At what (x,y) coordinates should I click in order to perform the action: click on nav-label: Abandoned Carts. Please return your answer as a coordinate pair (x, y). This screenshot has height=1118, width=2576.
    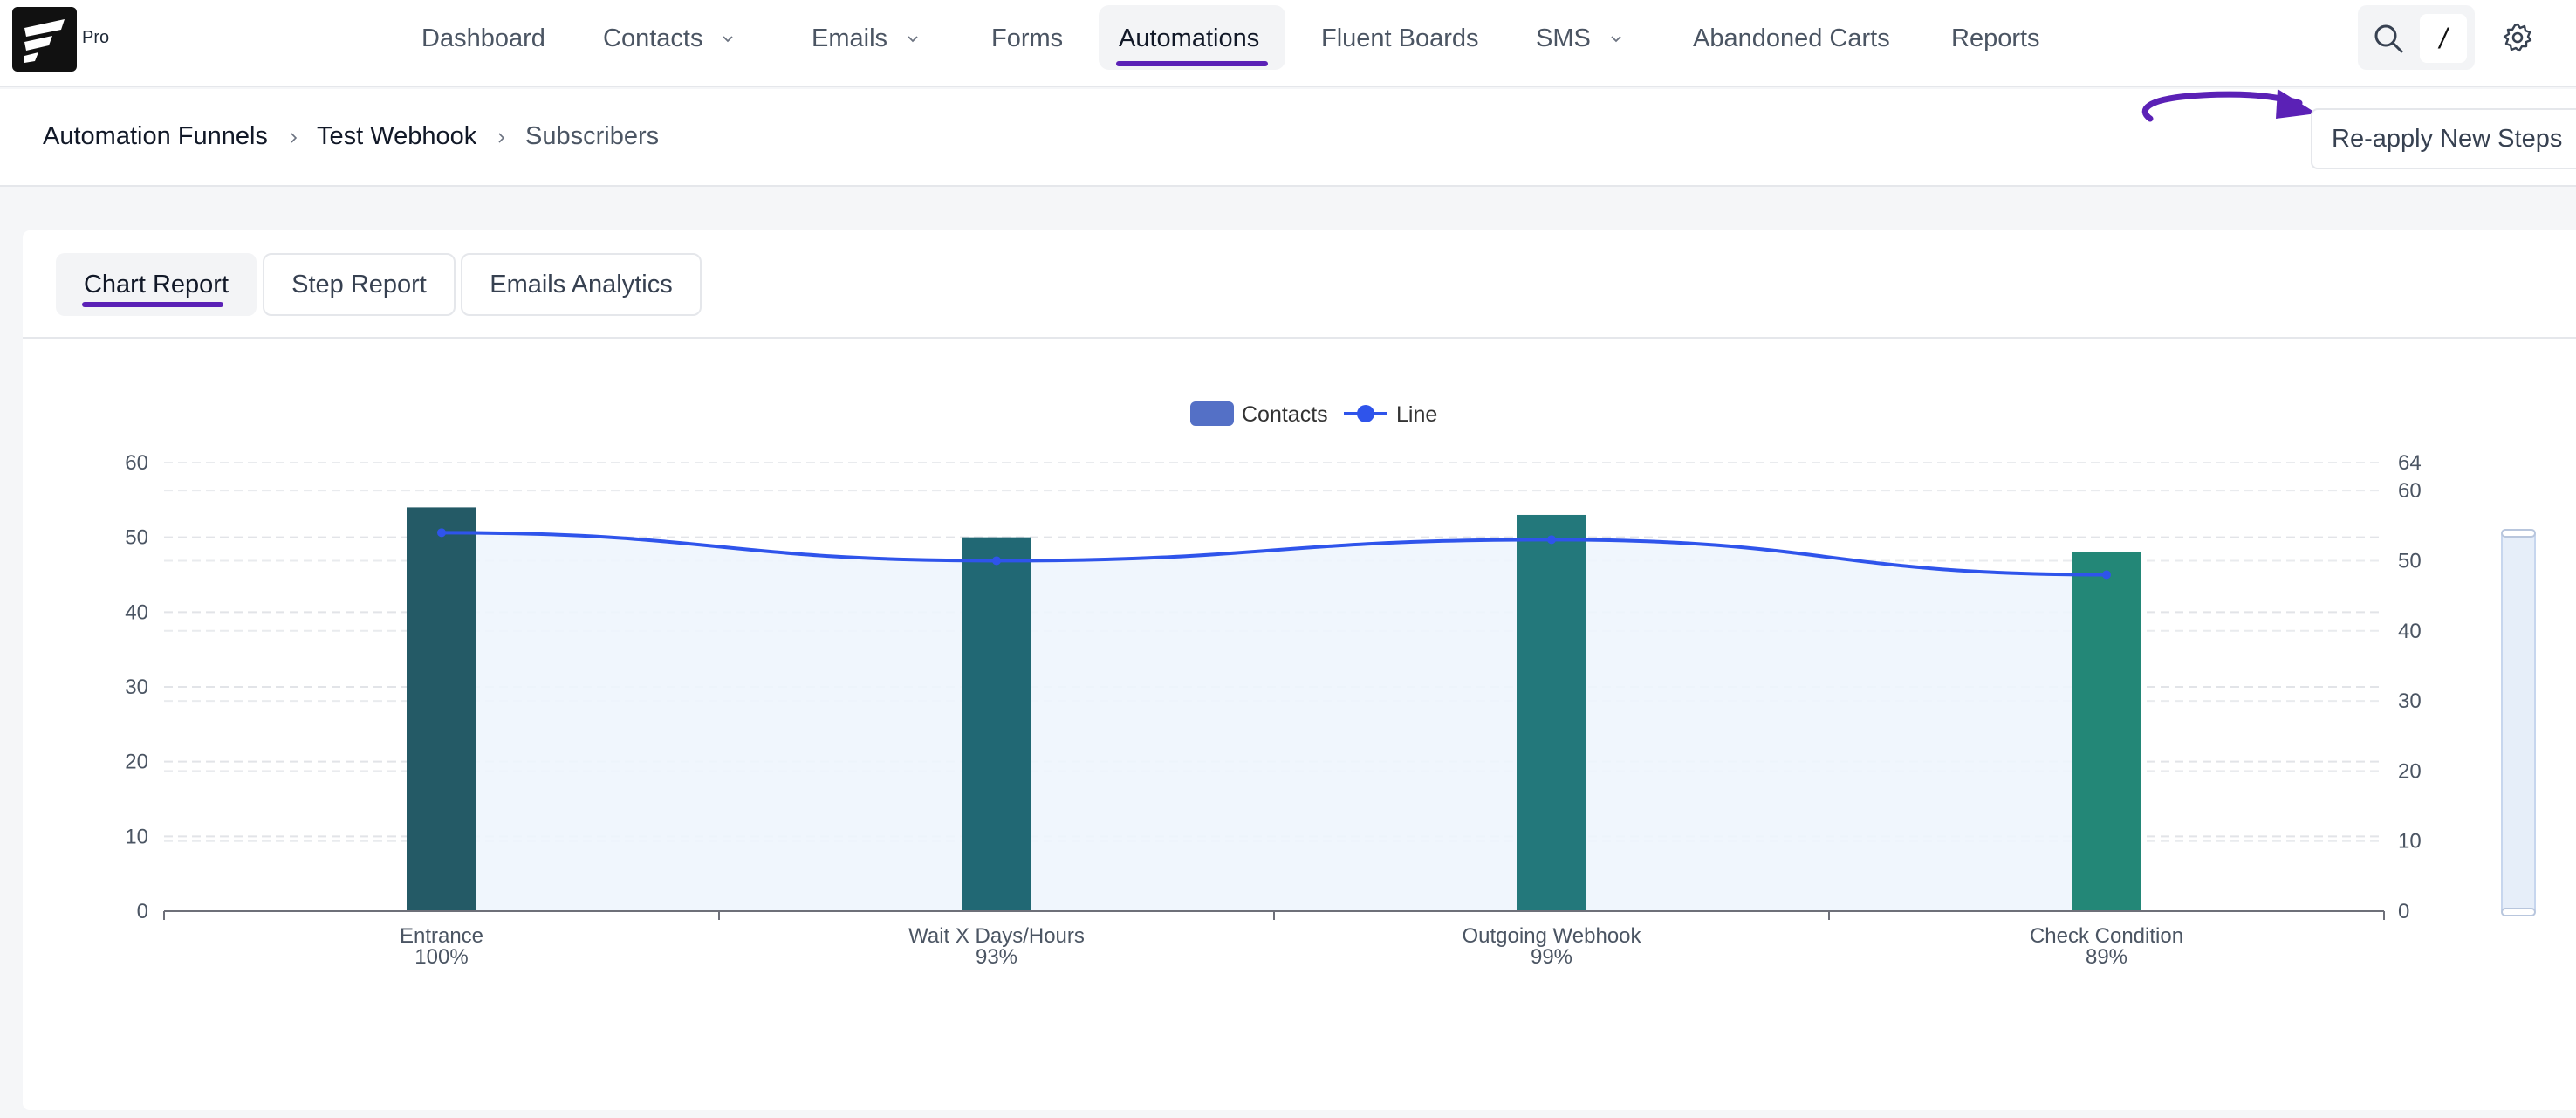
    Looking at the image, I should click on (1791, 38).